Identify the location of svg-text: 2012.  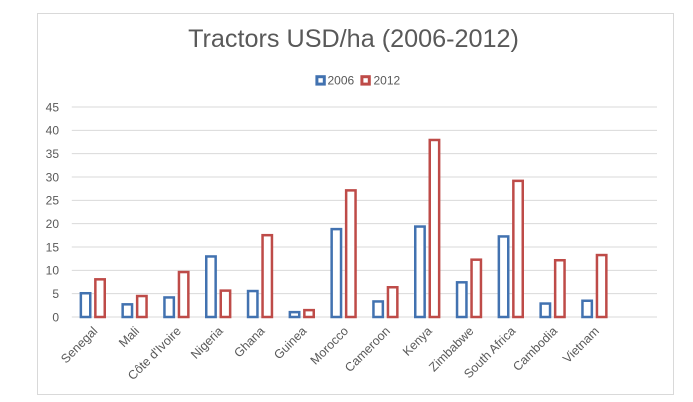
(387, 81).